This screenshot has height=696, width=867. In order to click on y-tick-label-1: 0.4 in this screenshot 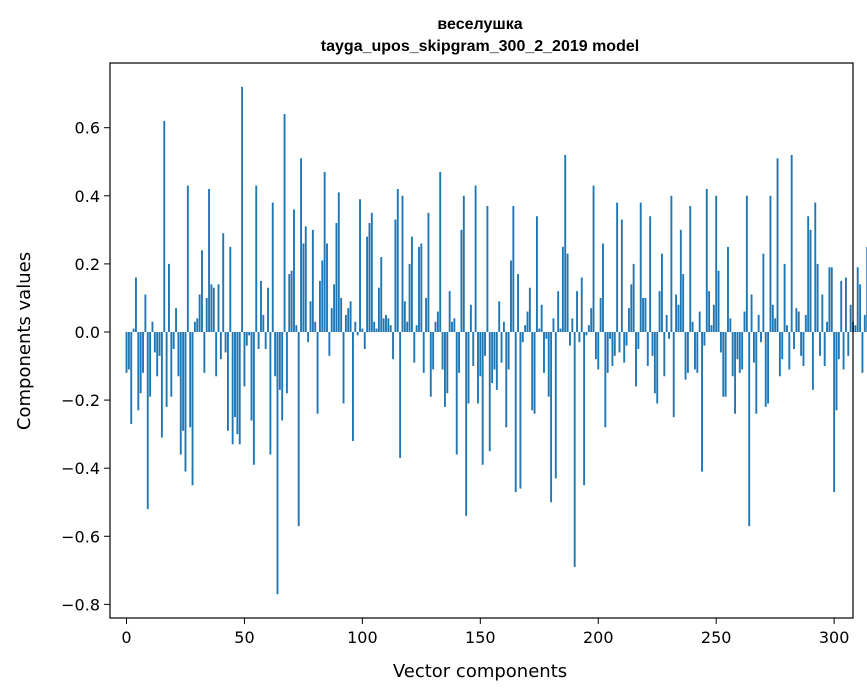, I will do `click(87, 196)`.